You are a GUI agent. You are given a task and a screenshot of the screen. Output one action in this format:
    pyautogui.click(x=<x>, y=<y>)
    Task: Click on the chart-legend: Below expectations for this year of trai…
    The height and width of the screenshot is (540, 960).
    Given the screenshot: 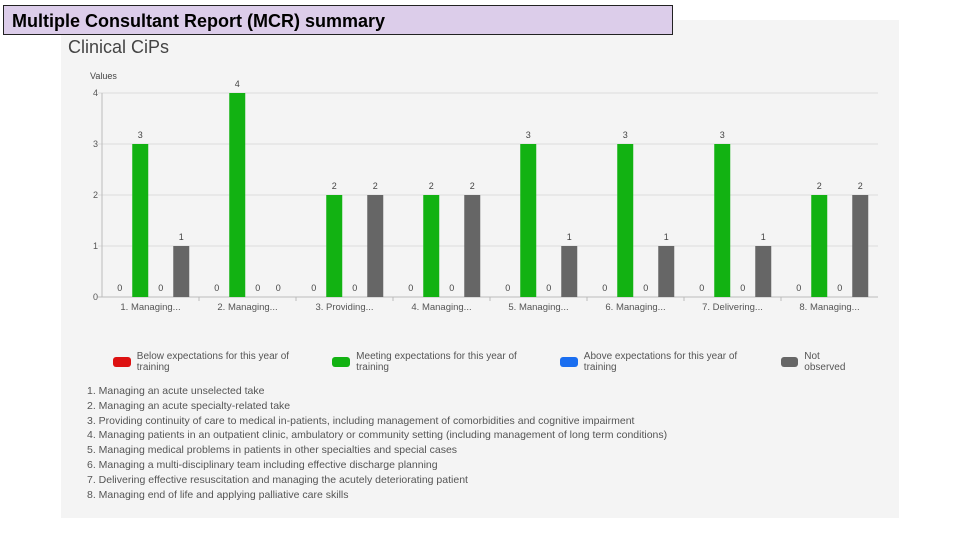 What is the action you would take?
    pyautogui.click(x=493, y=362)
    